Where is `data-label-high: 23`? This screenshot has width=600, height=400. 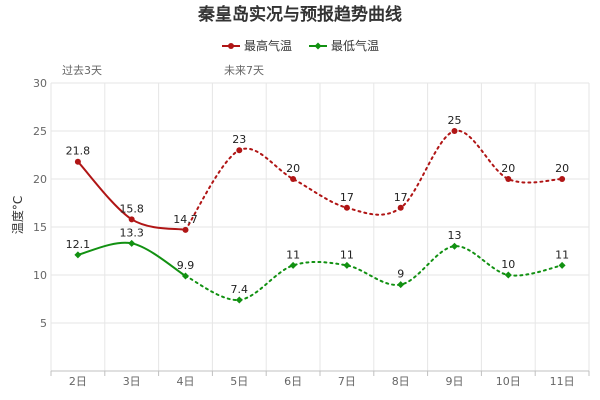 data-label-high: 23 is located at coordinates (239, 139).